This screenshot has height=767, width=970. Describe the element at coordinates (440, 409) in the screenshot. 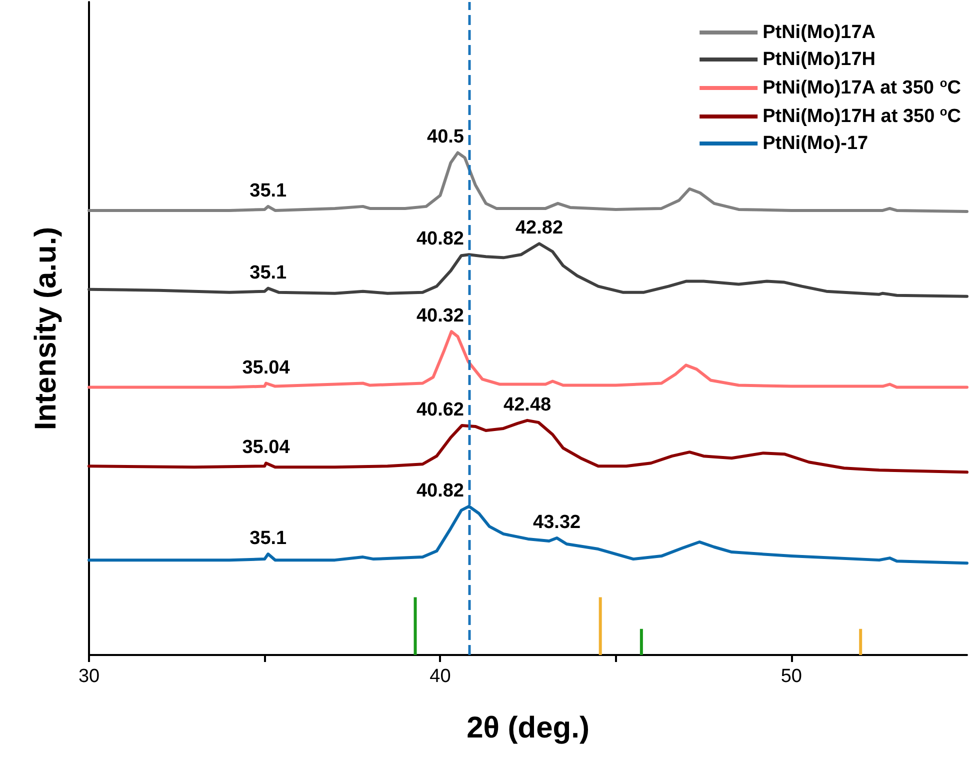

I see `annotation: 40.62` at that location.